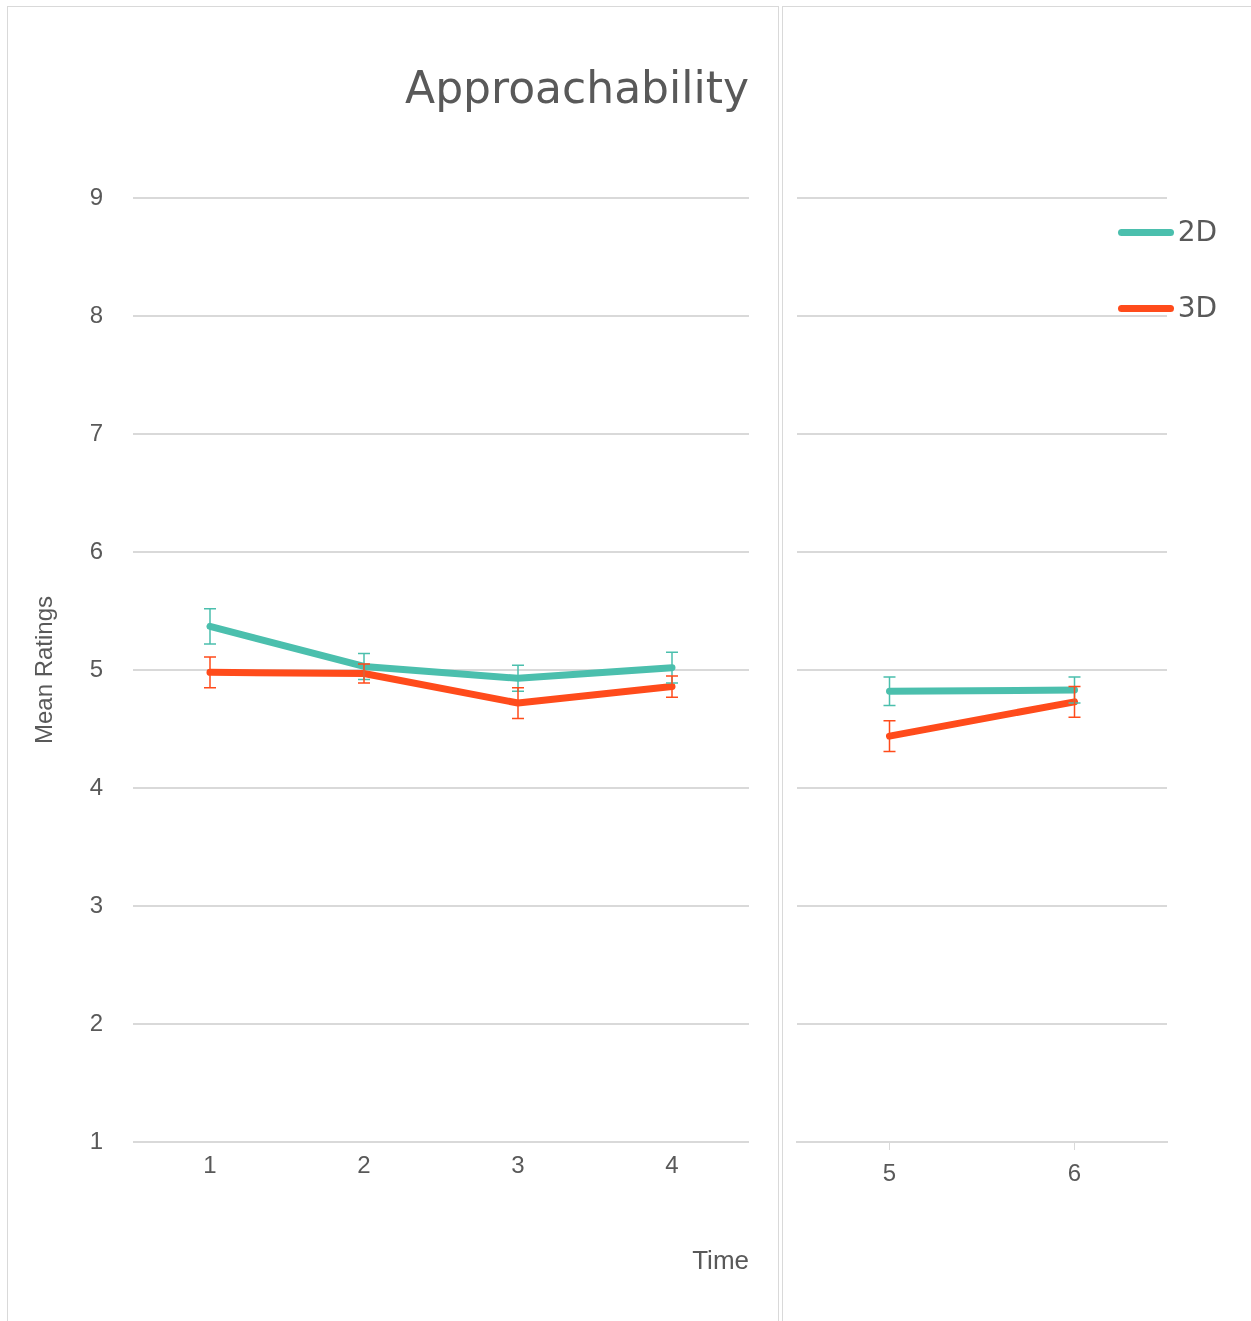  What do you see at coordinates (210, 1165) in the screenshot?
I see `x-tick-label: 1` at bounding box center [210, 1165].